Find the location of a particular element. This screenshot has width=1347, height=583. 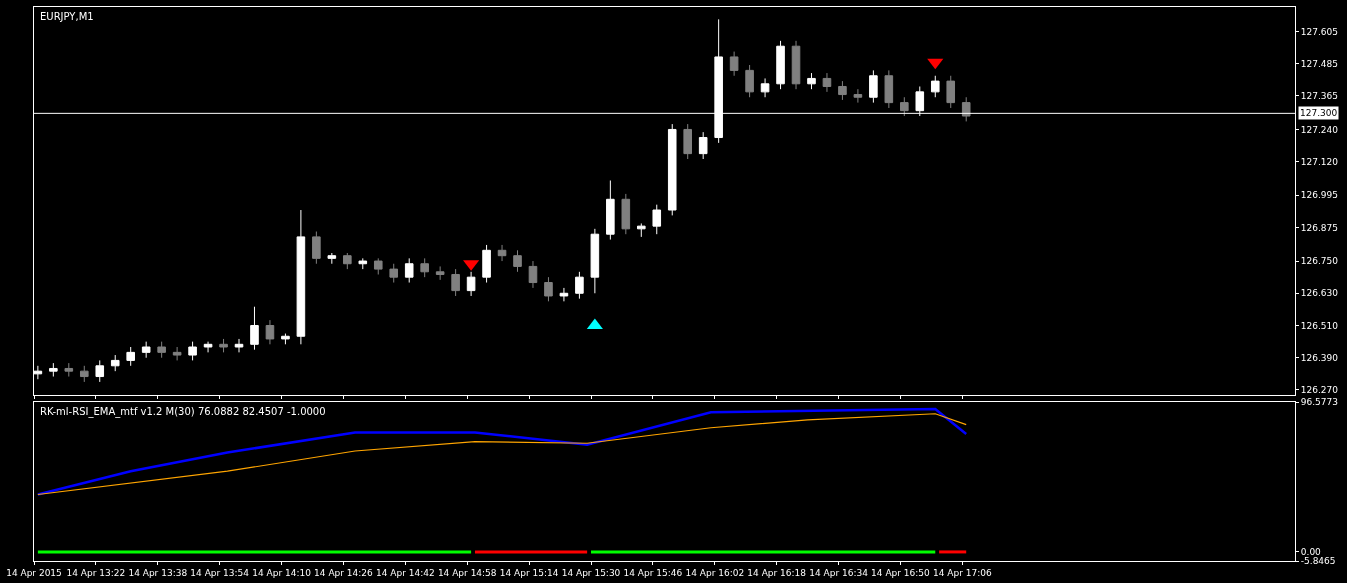

x-tick-label: 14 Apr 14:58 is located at coordinates (467, 572).